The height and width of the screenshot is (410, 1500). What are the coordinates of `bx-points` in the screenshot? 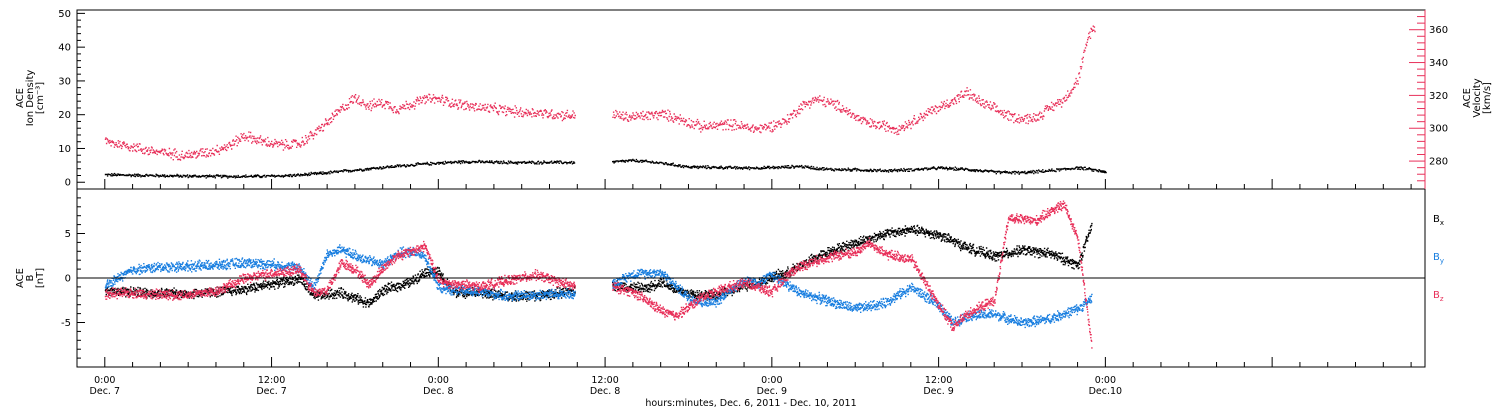 It's located at (598, 265).